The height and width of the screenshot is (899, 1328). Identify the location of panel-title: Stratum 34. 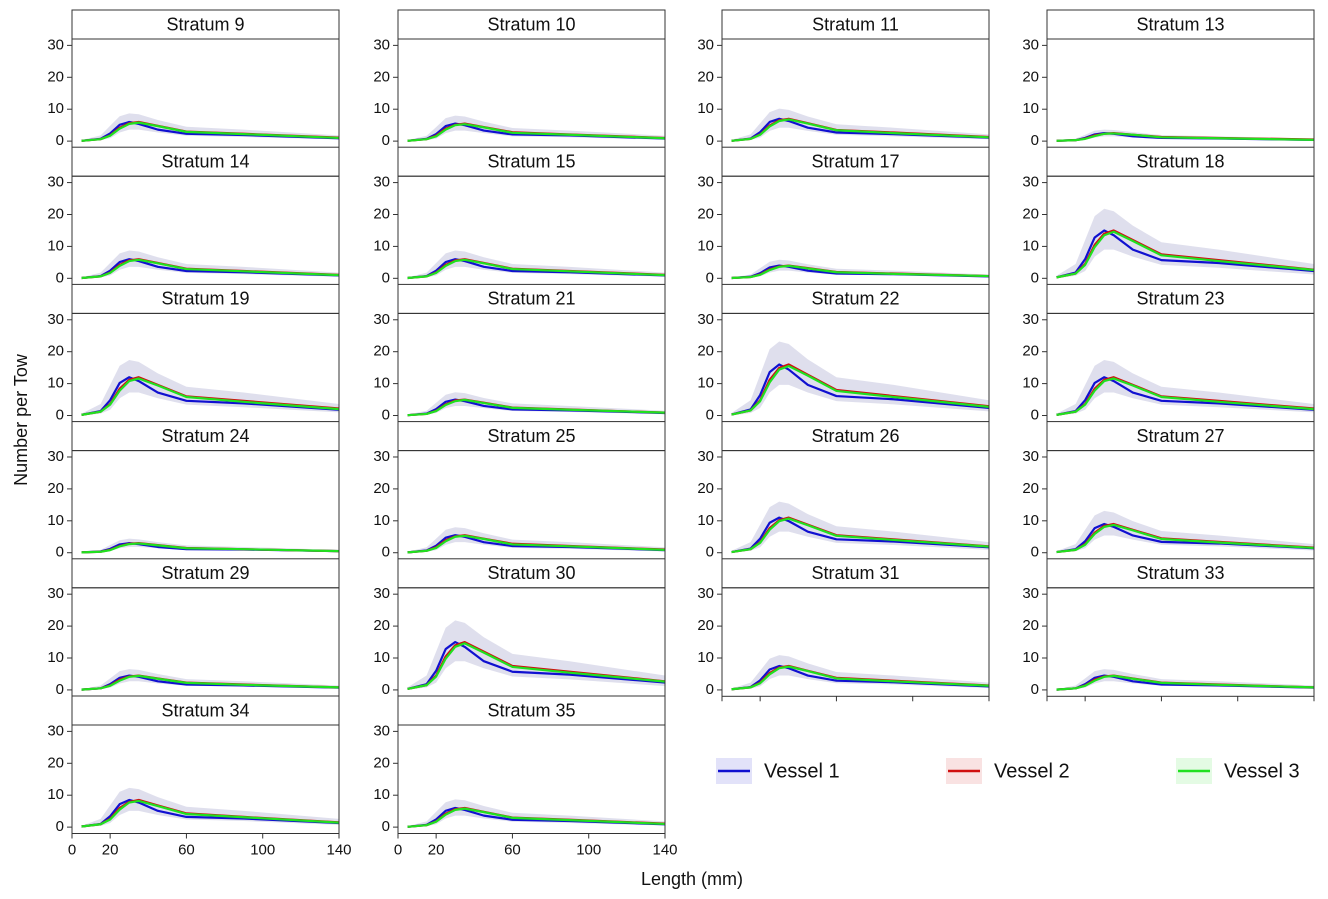
(205, 710).